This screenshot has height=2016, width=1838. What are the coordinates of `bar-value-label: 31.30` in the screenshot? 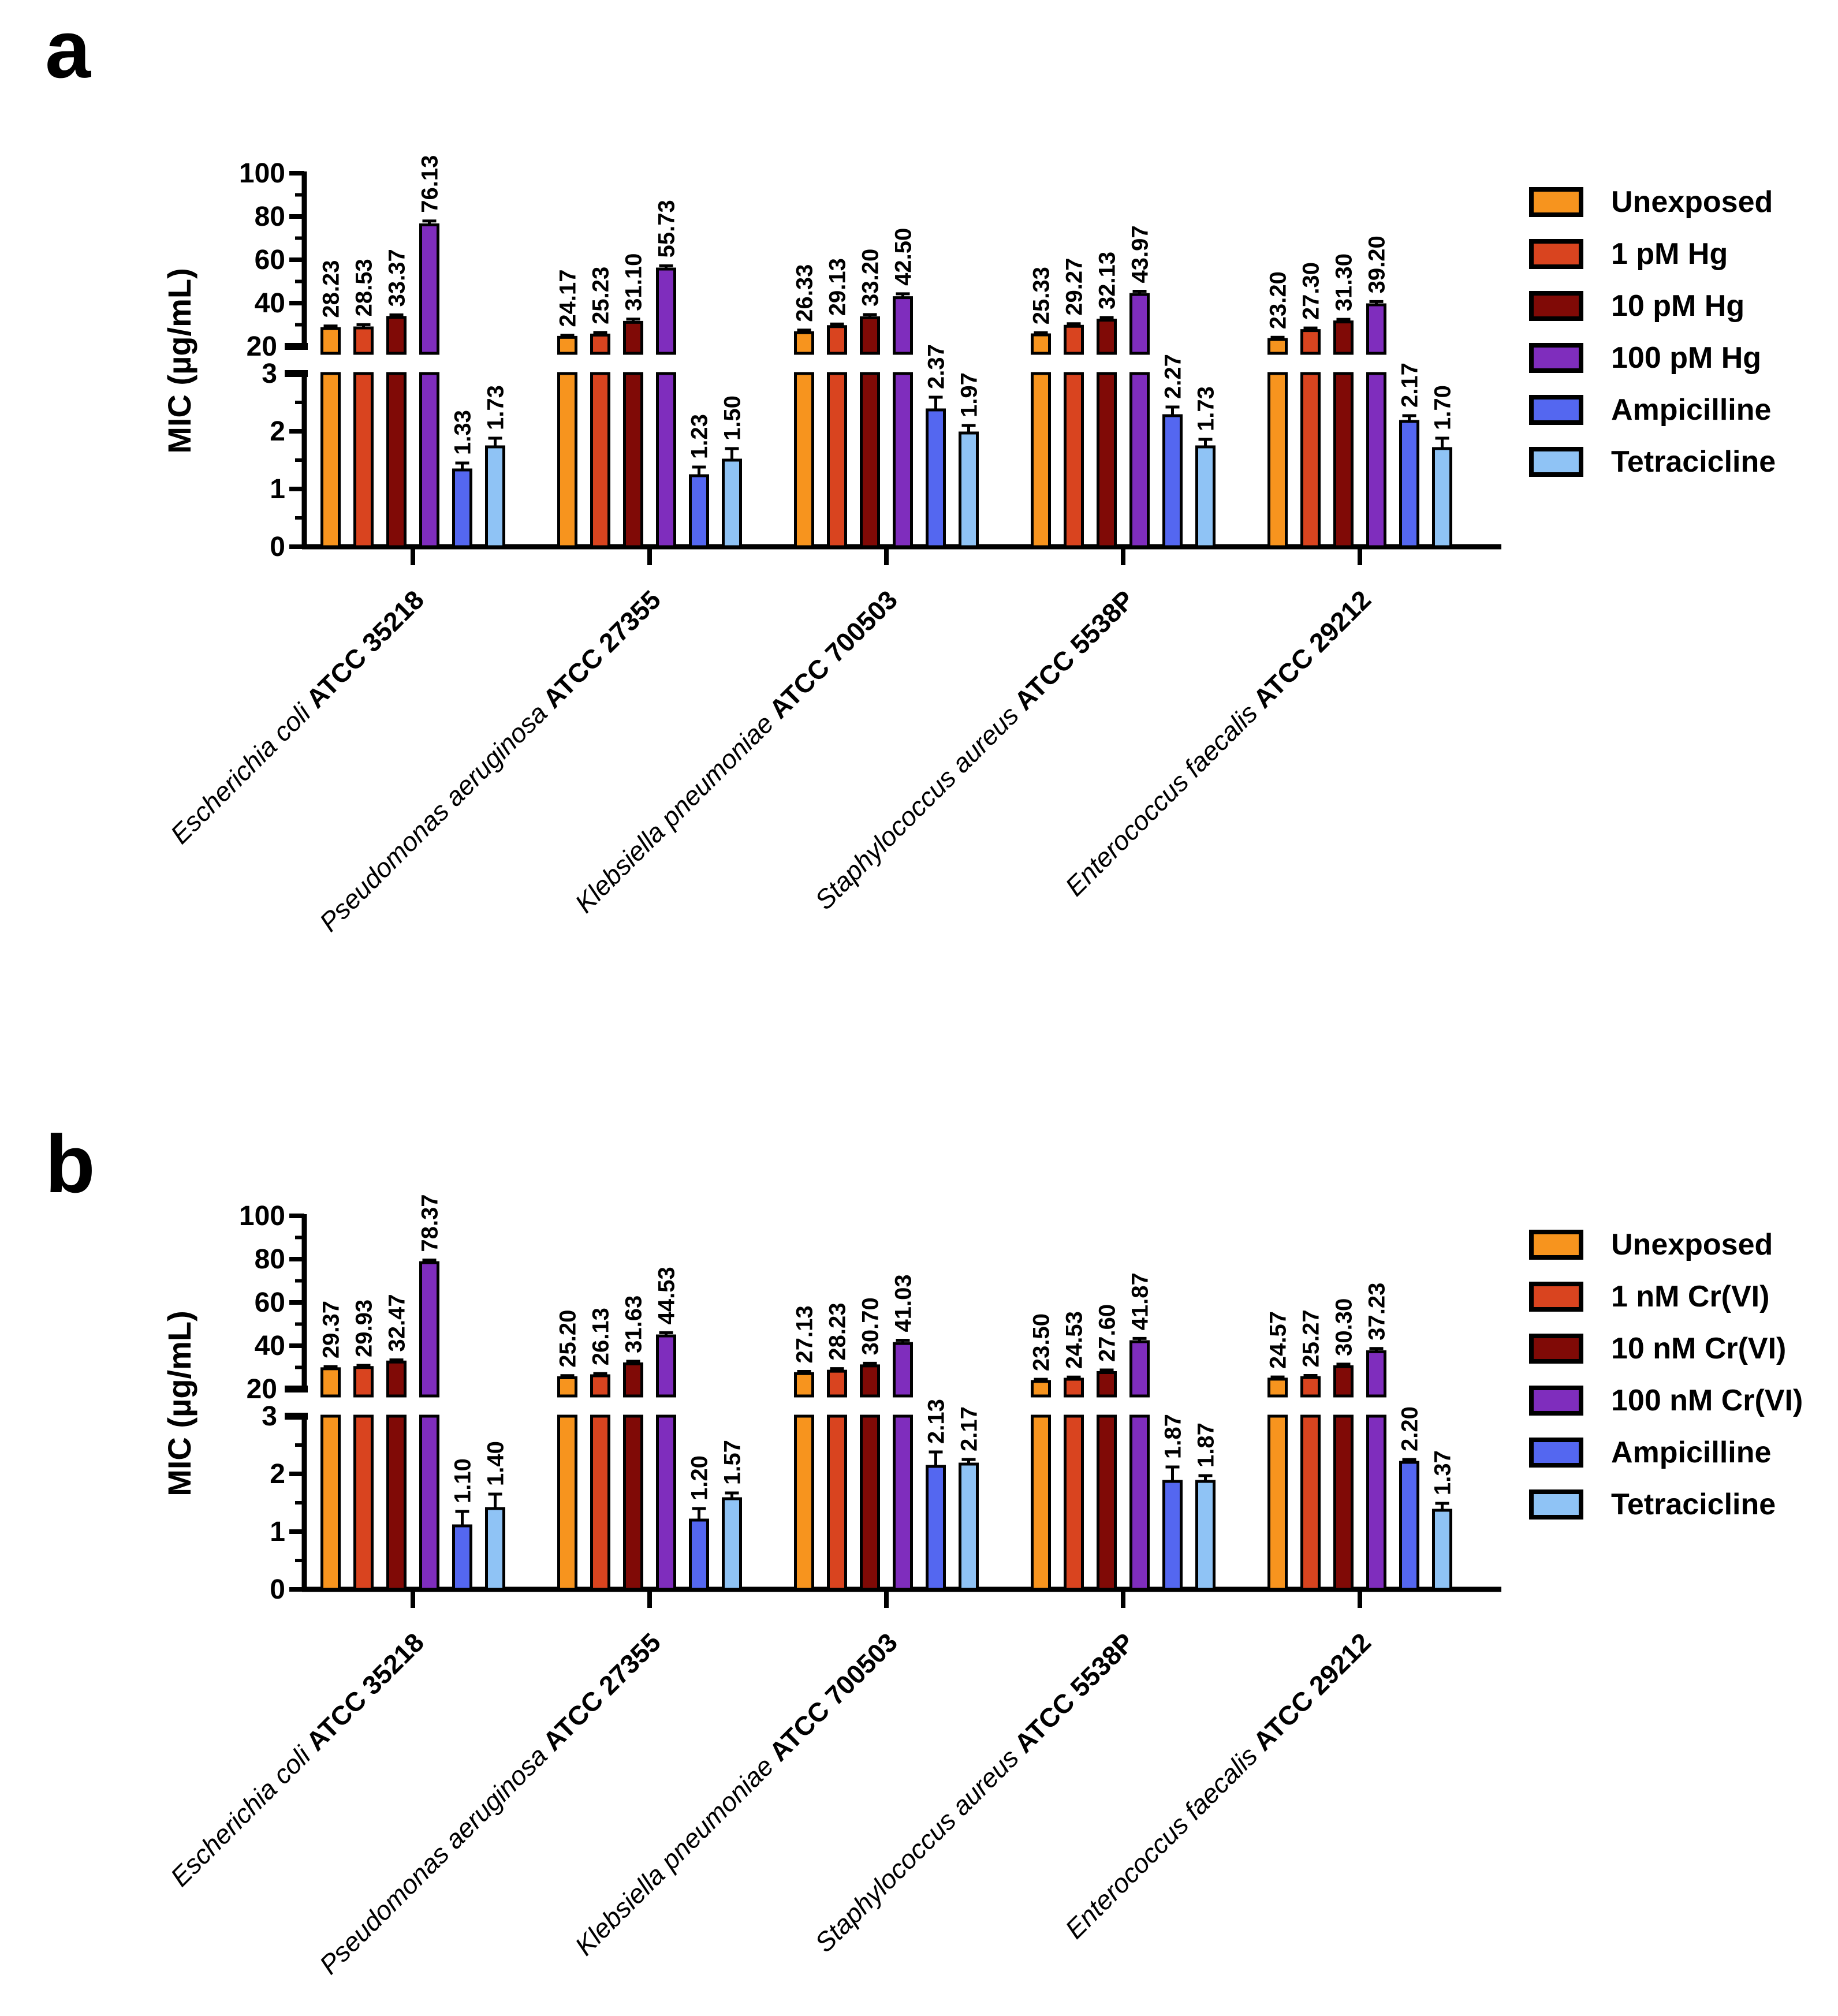 It's located at (1344, 282).